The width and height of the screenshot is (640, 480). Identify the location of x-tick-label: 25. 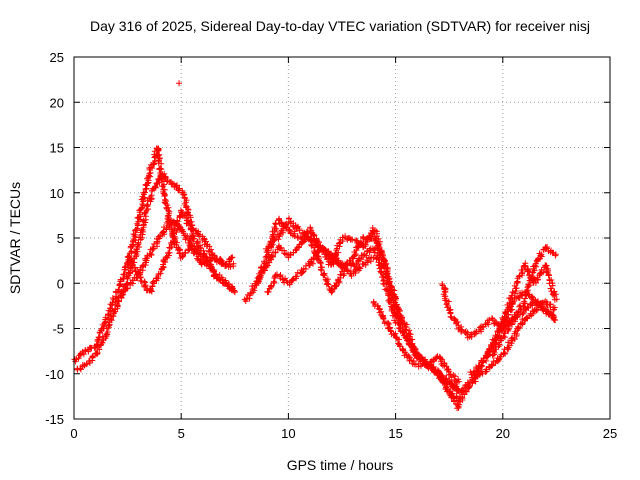
(610, 433).